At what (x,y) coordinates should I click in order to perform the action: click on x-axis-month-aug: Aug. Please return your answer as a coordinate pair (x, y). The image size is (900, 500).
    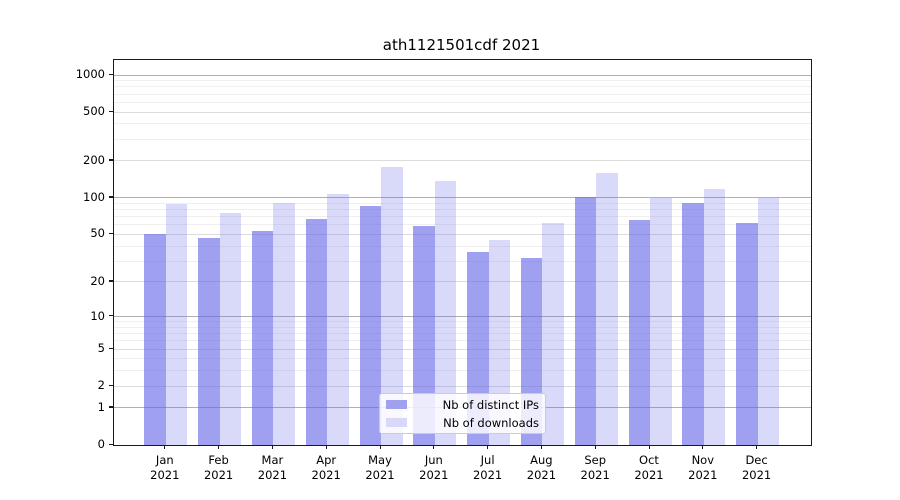
    Looking at the image, I should click on (541, 460).